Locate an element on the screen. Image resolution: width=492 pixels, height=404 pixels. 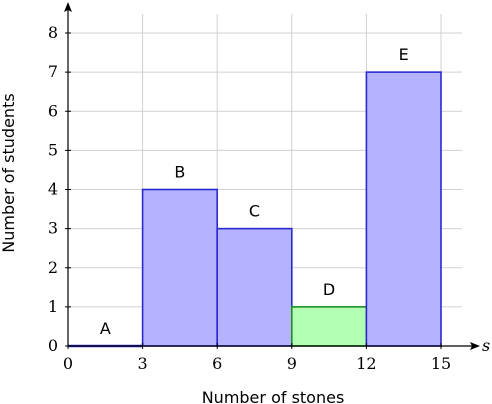
y-tick-label: 4 is located at coordinates (53, 189).